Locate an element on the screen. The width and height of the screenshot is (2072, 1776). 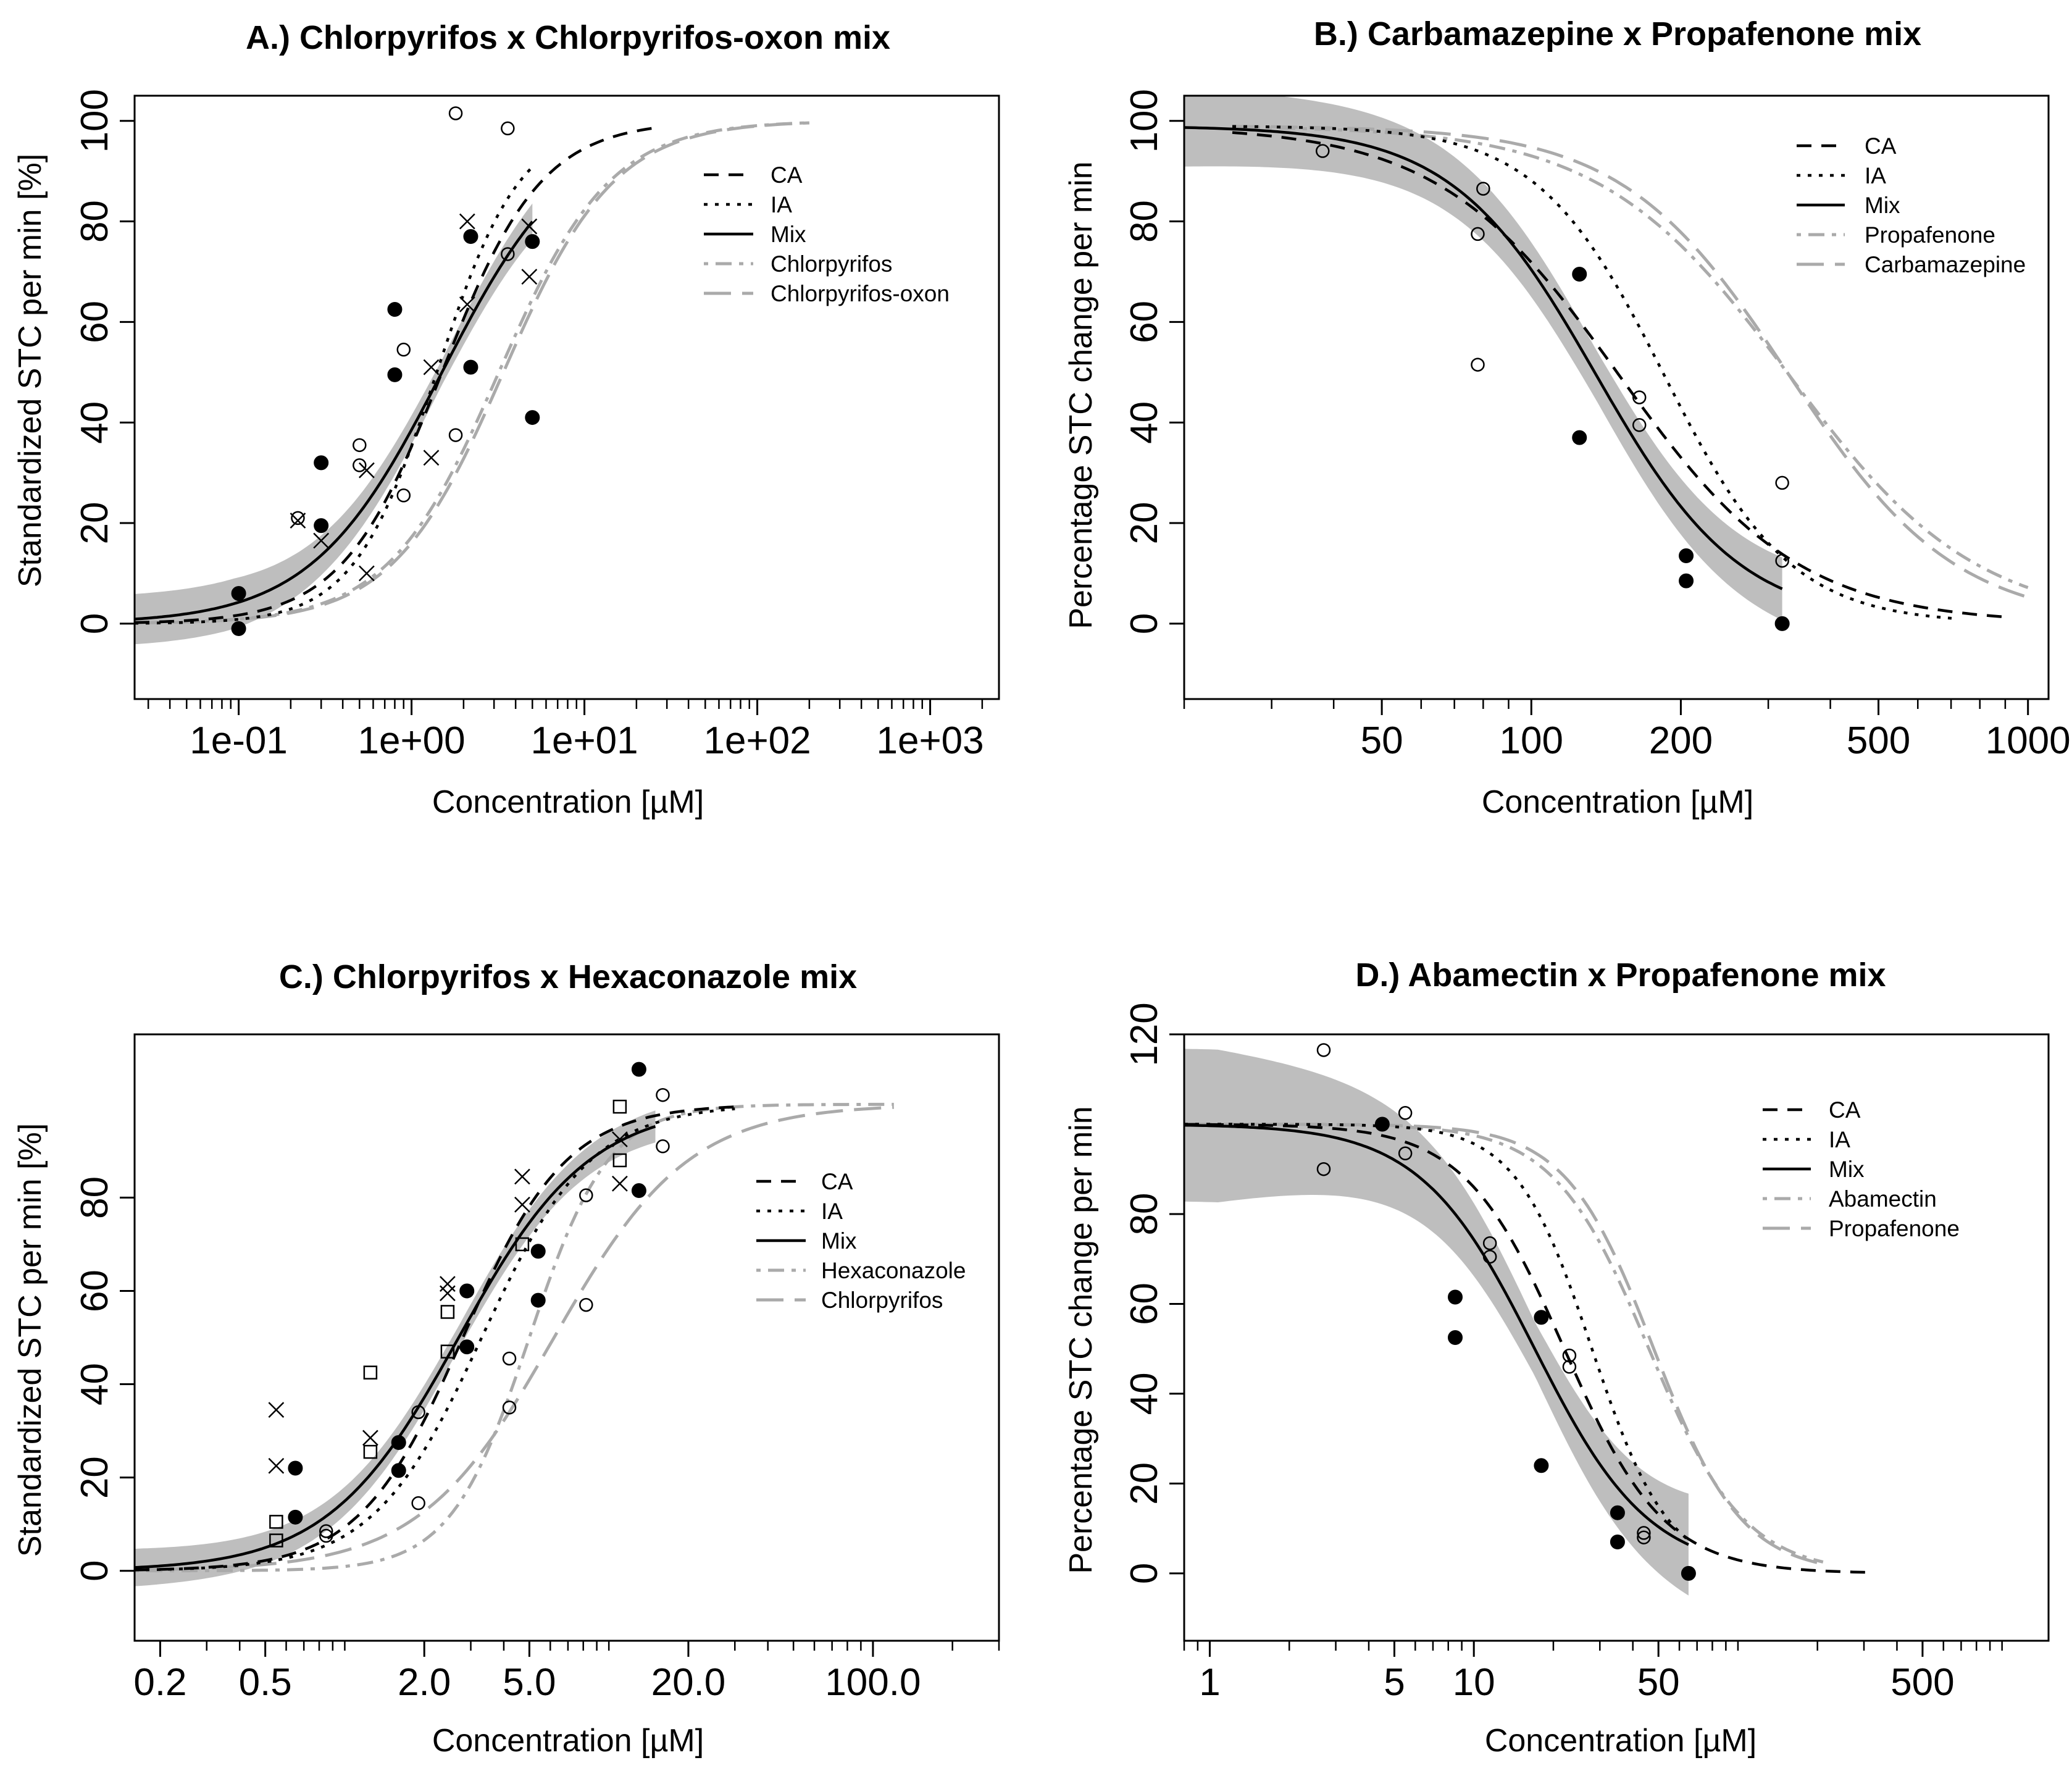
x-tick-label: 0.5 is located at coordinates (265, 1682).